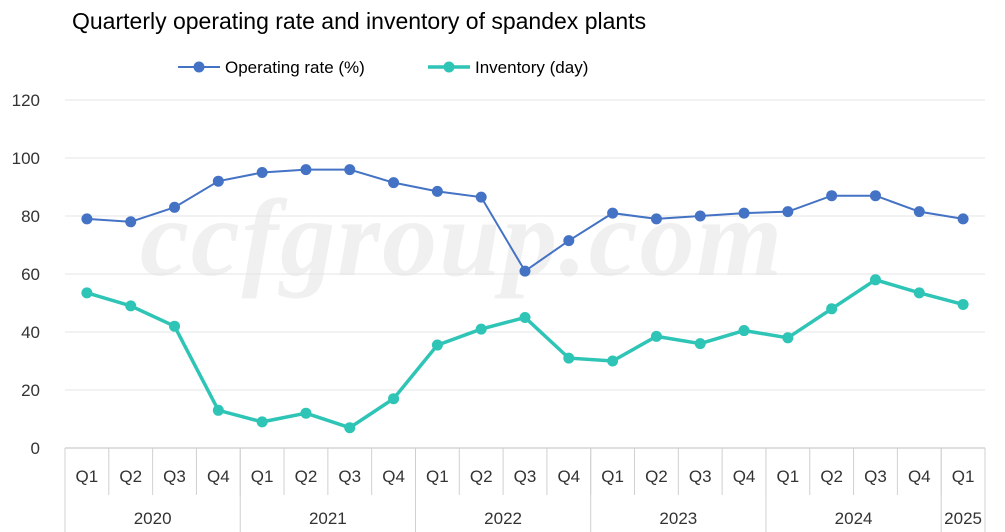 The width and height of the screenshot is (1005, 532). What do you see at coordinates (854, 518) in the screenshot?
I see `year-label: 2024` at bounding box center [854, 518].